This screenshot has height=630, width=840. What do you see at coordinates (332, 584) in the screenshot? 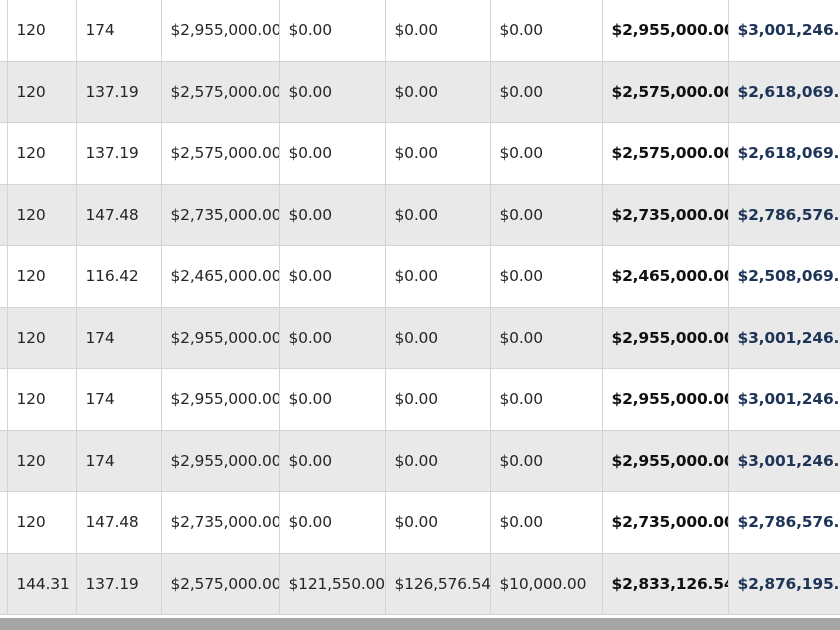
I see `col-d-cell: $121,550.00` at bounding box center [332, 584].